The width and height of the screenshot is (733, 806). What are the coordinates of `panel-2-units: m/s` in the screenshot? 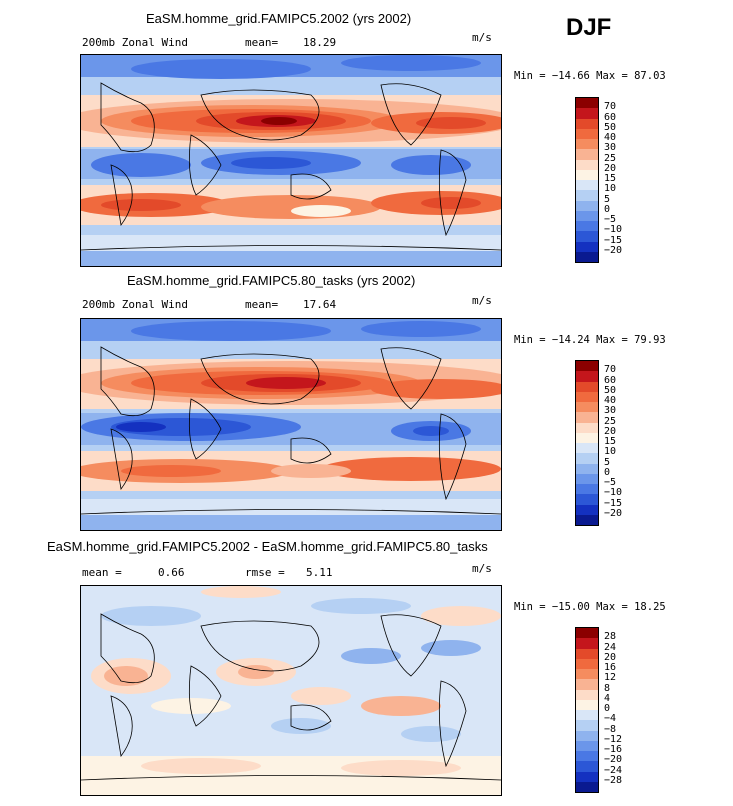 It's located at (482, 300).